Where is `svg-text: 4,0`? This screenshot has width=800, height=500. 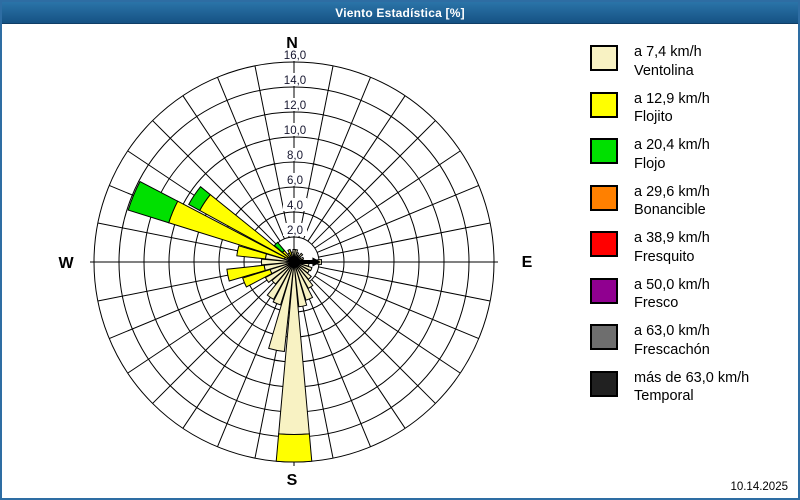 svg-text: 4,0 is located at coordinates (295, 206).